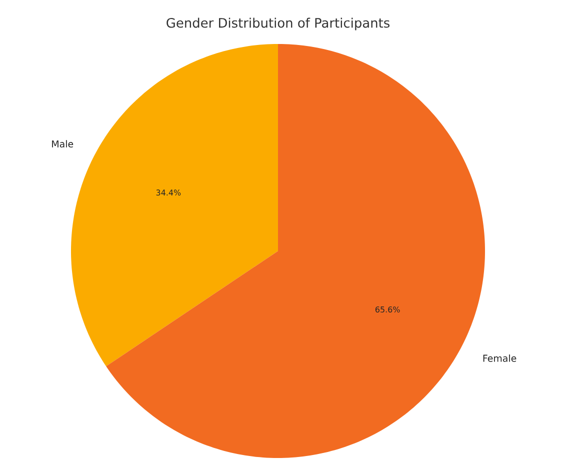  What do you see at coordinates (63, 144) in the screenshot?
I see `slice-label: Male` at bounding box center [63, 144].